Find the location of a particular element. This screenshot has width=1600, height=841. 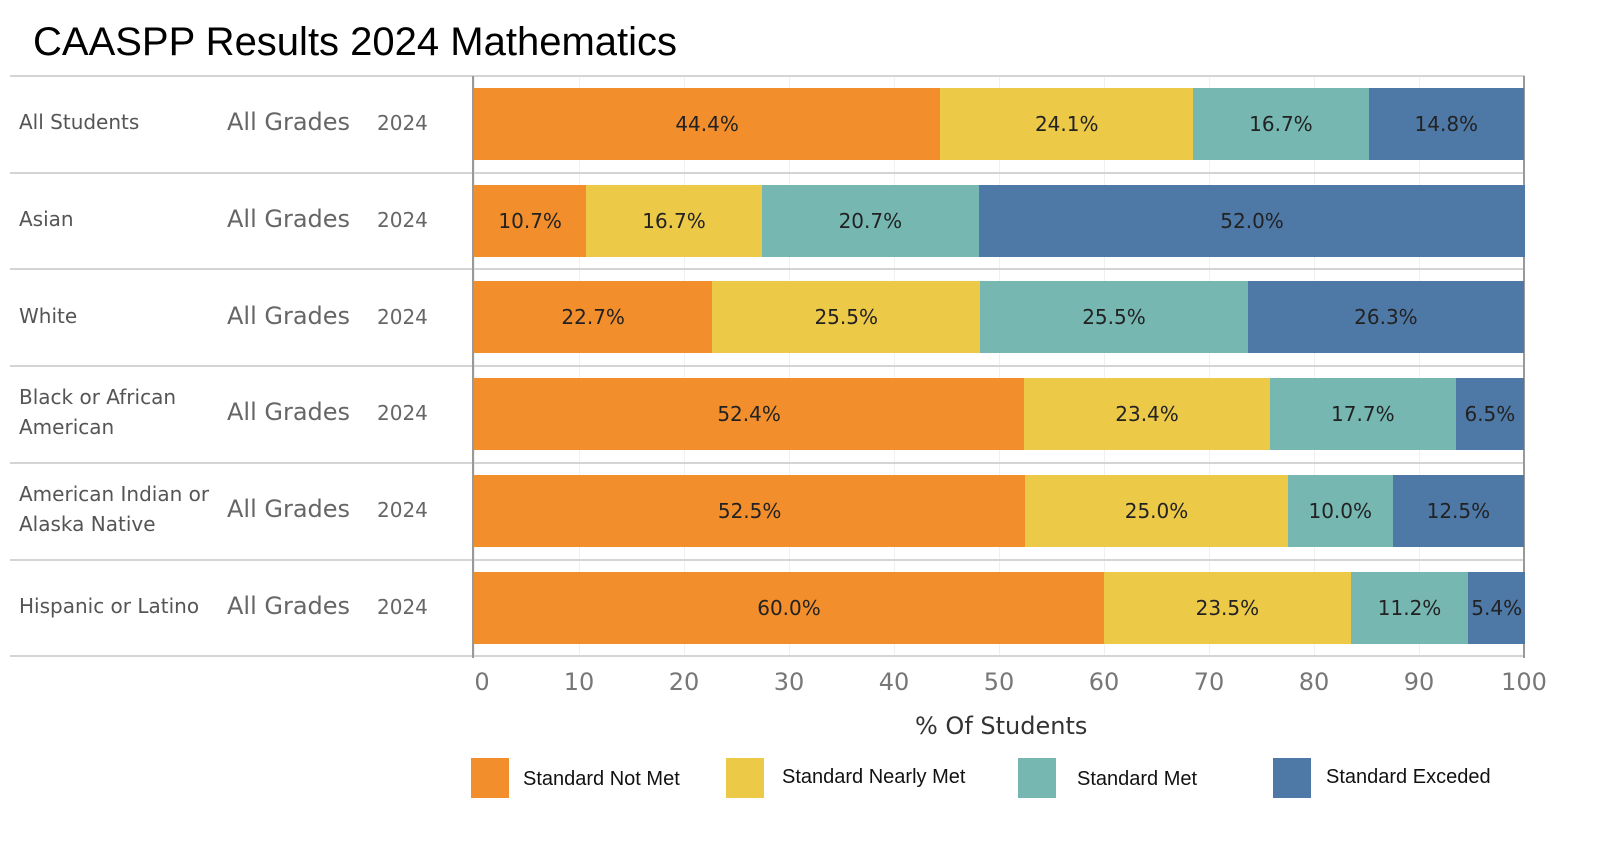

data-label: 10.7% is located at coordinates (530, 220).